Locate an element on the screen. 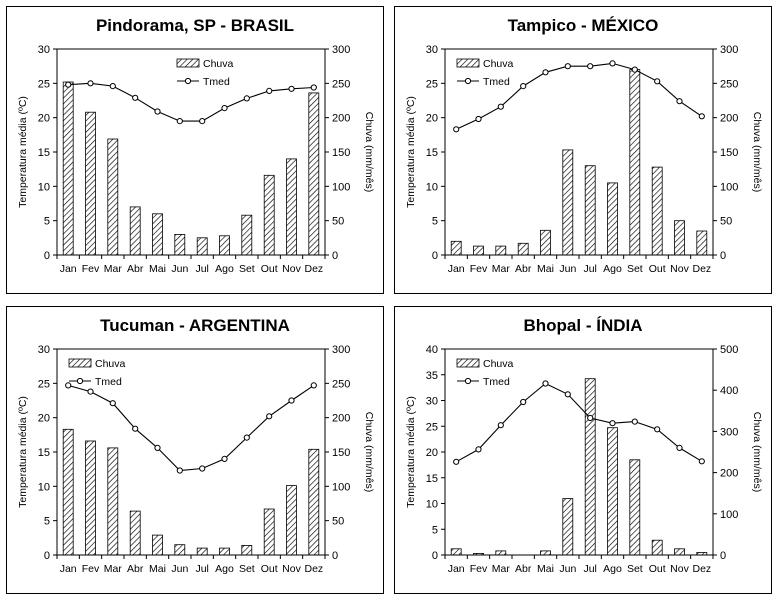 The height and width of the screenshot is (600, 778). legend-bar-label: Chuva is located at coordinates (218, 64).